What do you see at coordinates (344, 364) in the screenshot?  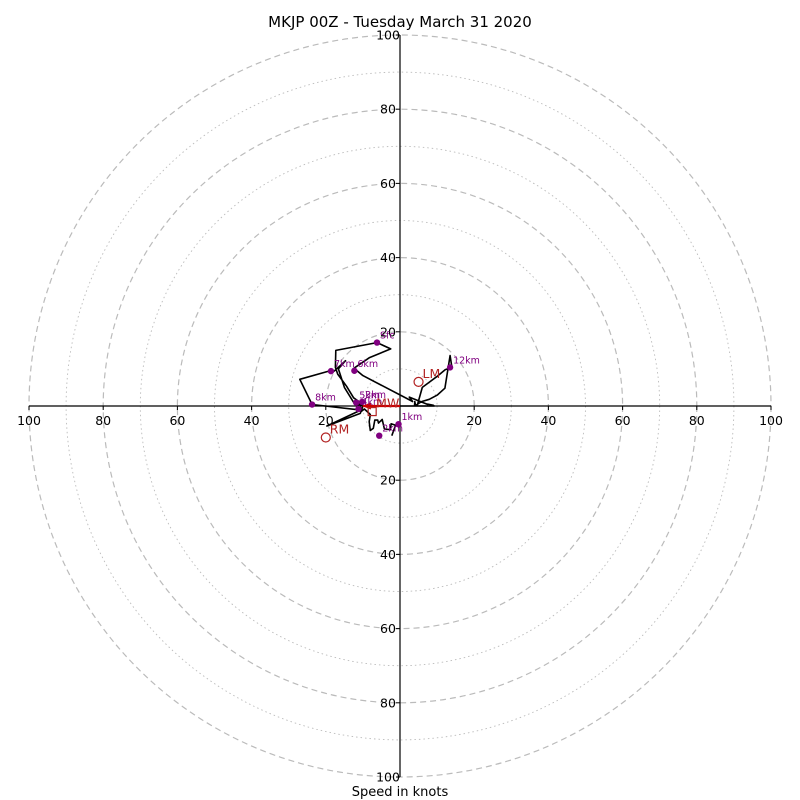 I see `height-label: 7km` at bounding box center [344, 364].